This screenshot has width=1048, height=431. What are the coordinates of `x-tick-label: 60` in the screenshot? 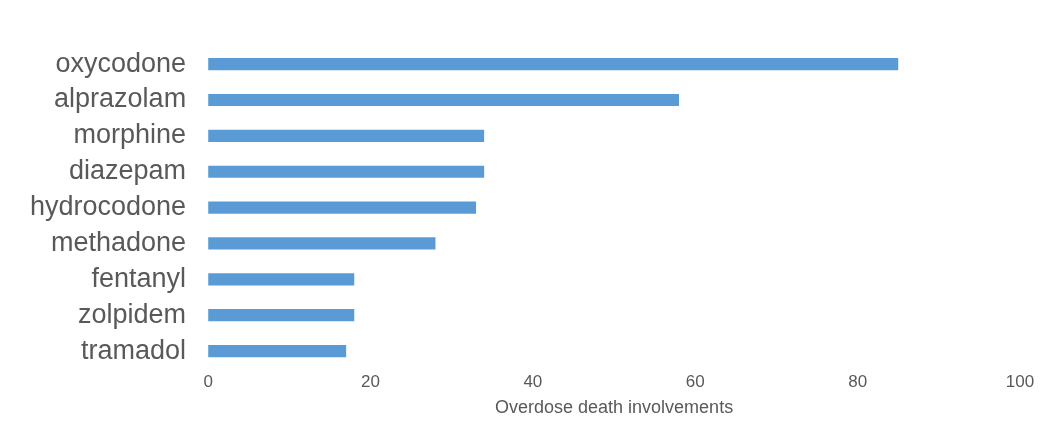 It's located at (695, 381).